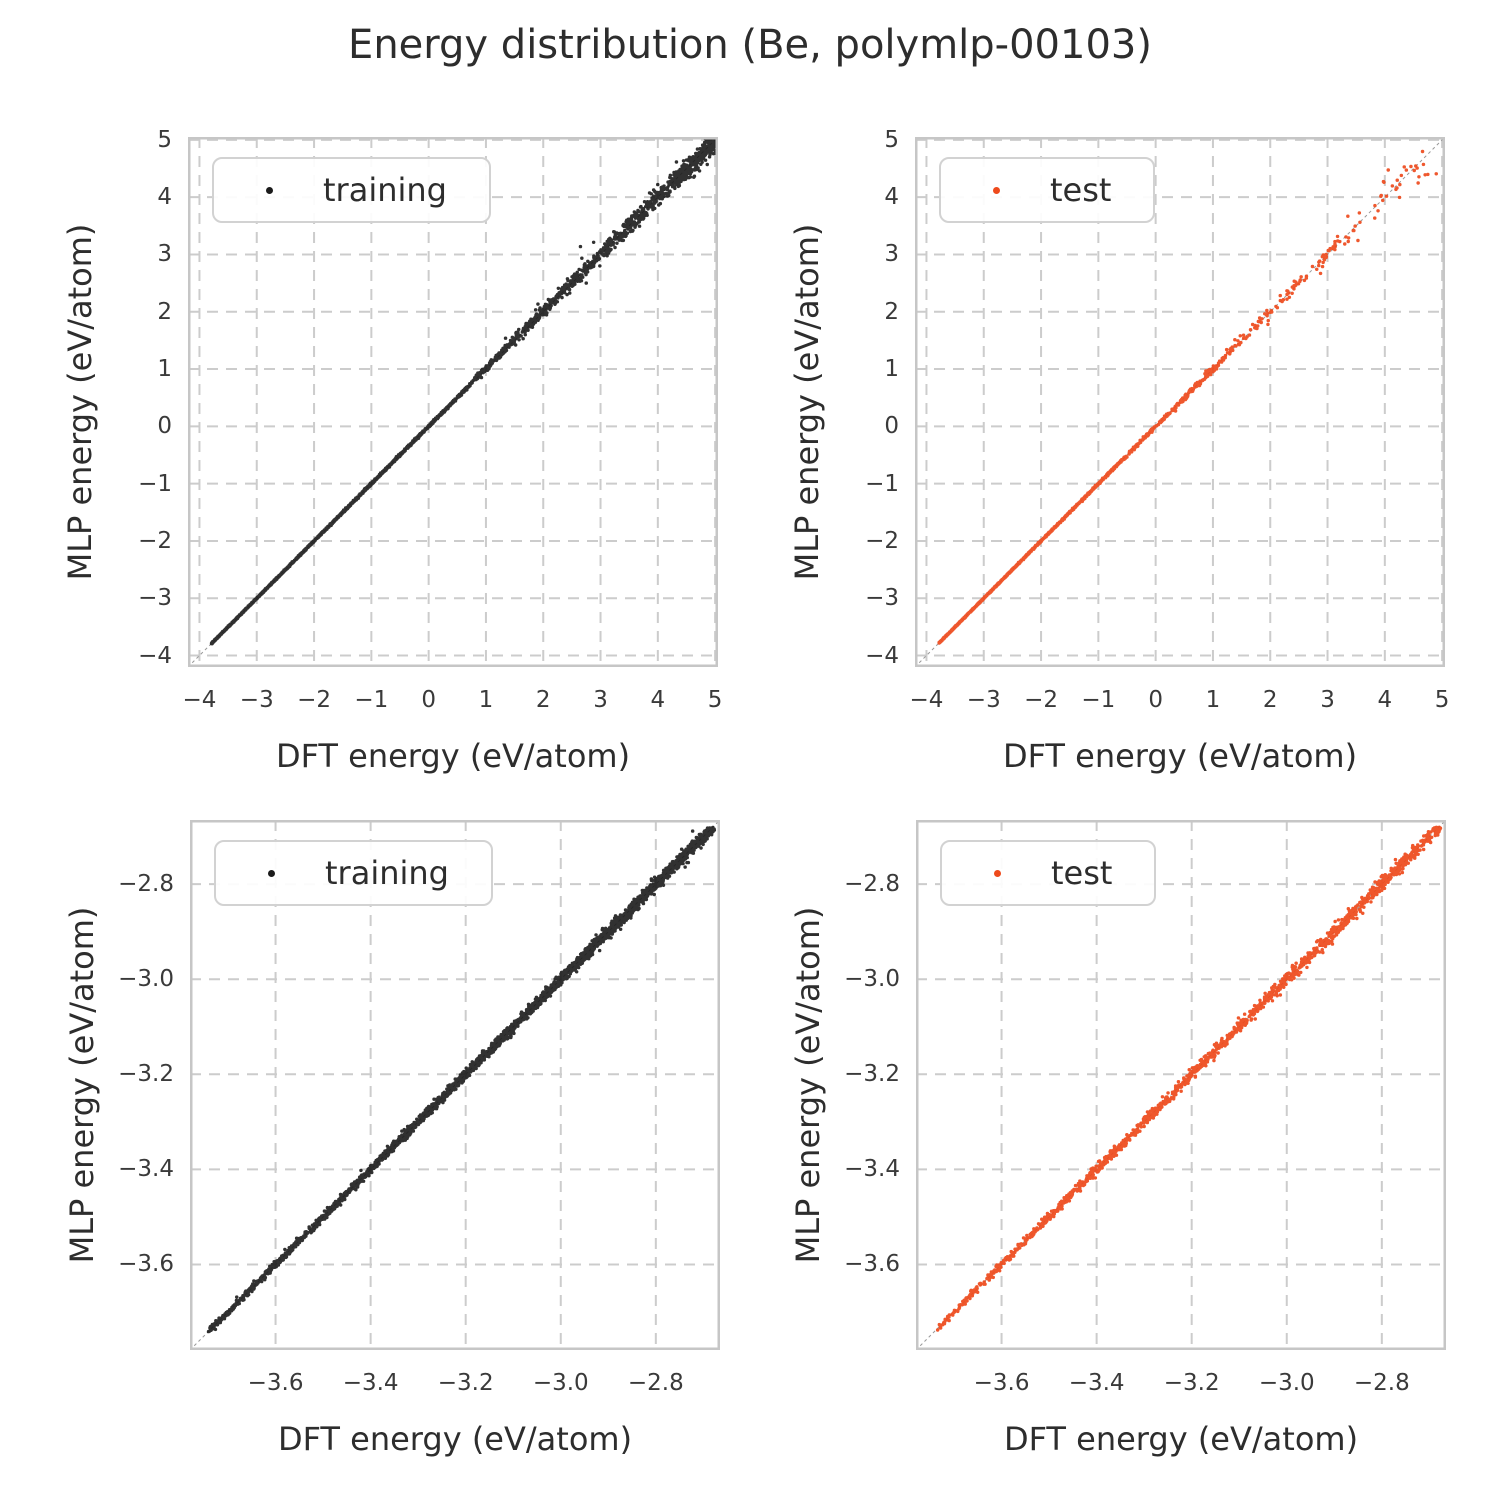  I want to click on plot-area-top-left, so click(453, 402).